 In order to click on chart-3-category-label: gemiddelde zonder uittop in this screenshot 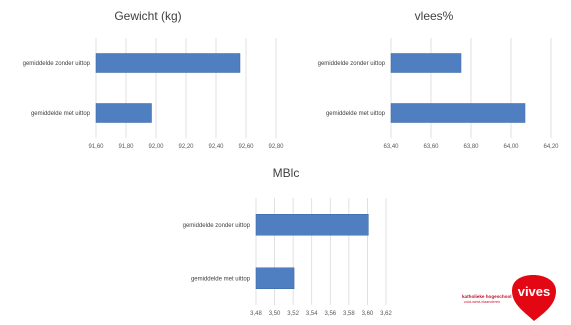, I will do `click(217, 226)`.